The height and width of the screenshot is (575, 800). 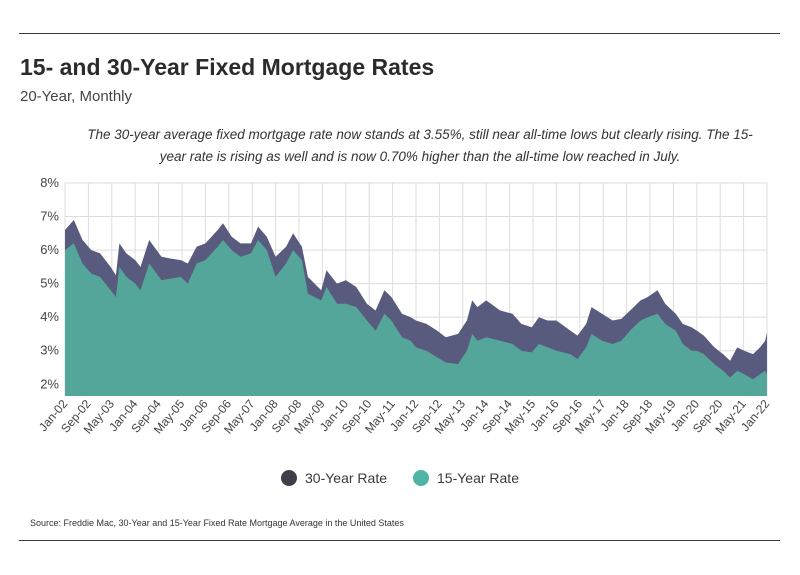 What do you see at coordinates (421, 478) in the screenshot?
I see `legend-swatch-15-year` at bounding box center [421, 478].